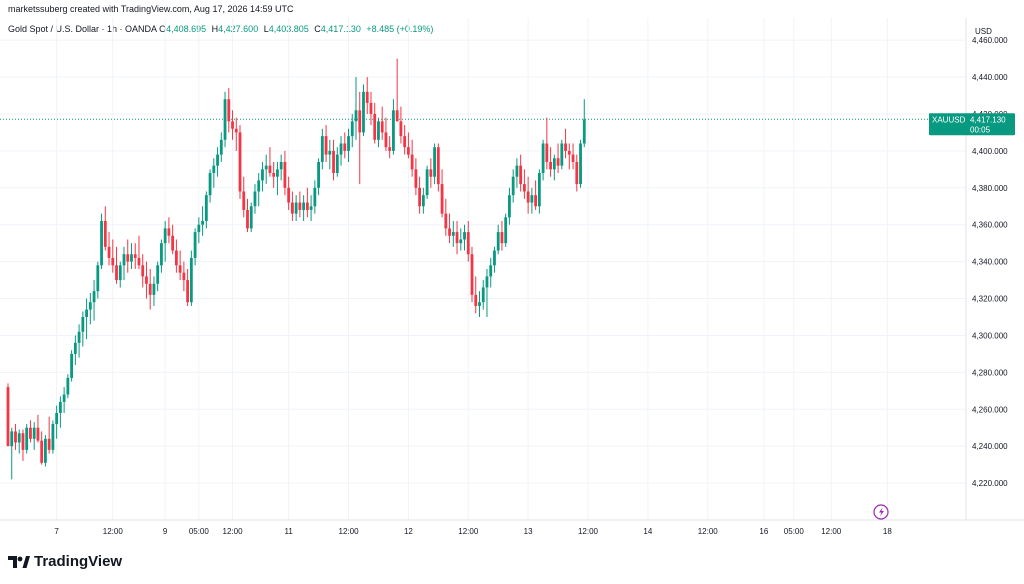 This screenshot has height=584, width=1024. Describe the element at coordinates (78, 561) in the screenshot. I see `brand-name: TradingView` at that location.